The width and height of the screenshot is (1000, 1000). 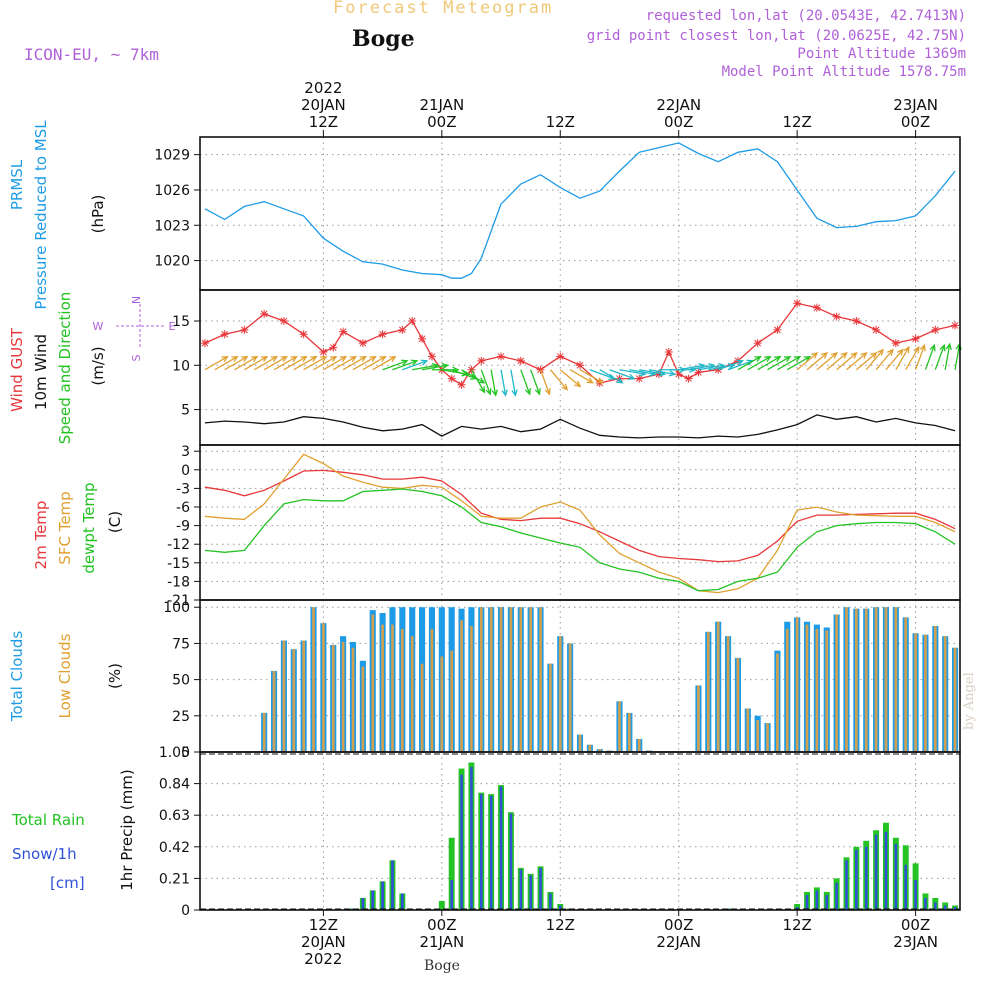 What do you see at coordinates (41, 215) in the screenshot?
I see `panel-label: Pressure Reduced to MSL` at bounding box center [41, 215].